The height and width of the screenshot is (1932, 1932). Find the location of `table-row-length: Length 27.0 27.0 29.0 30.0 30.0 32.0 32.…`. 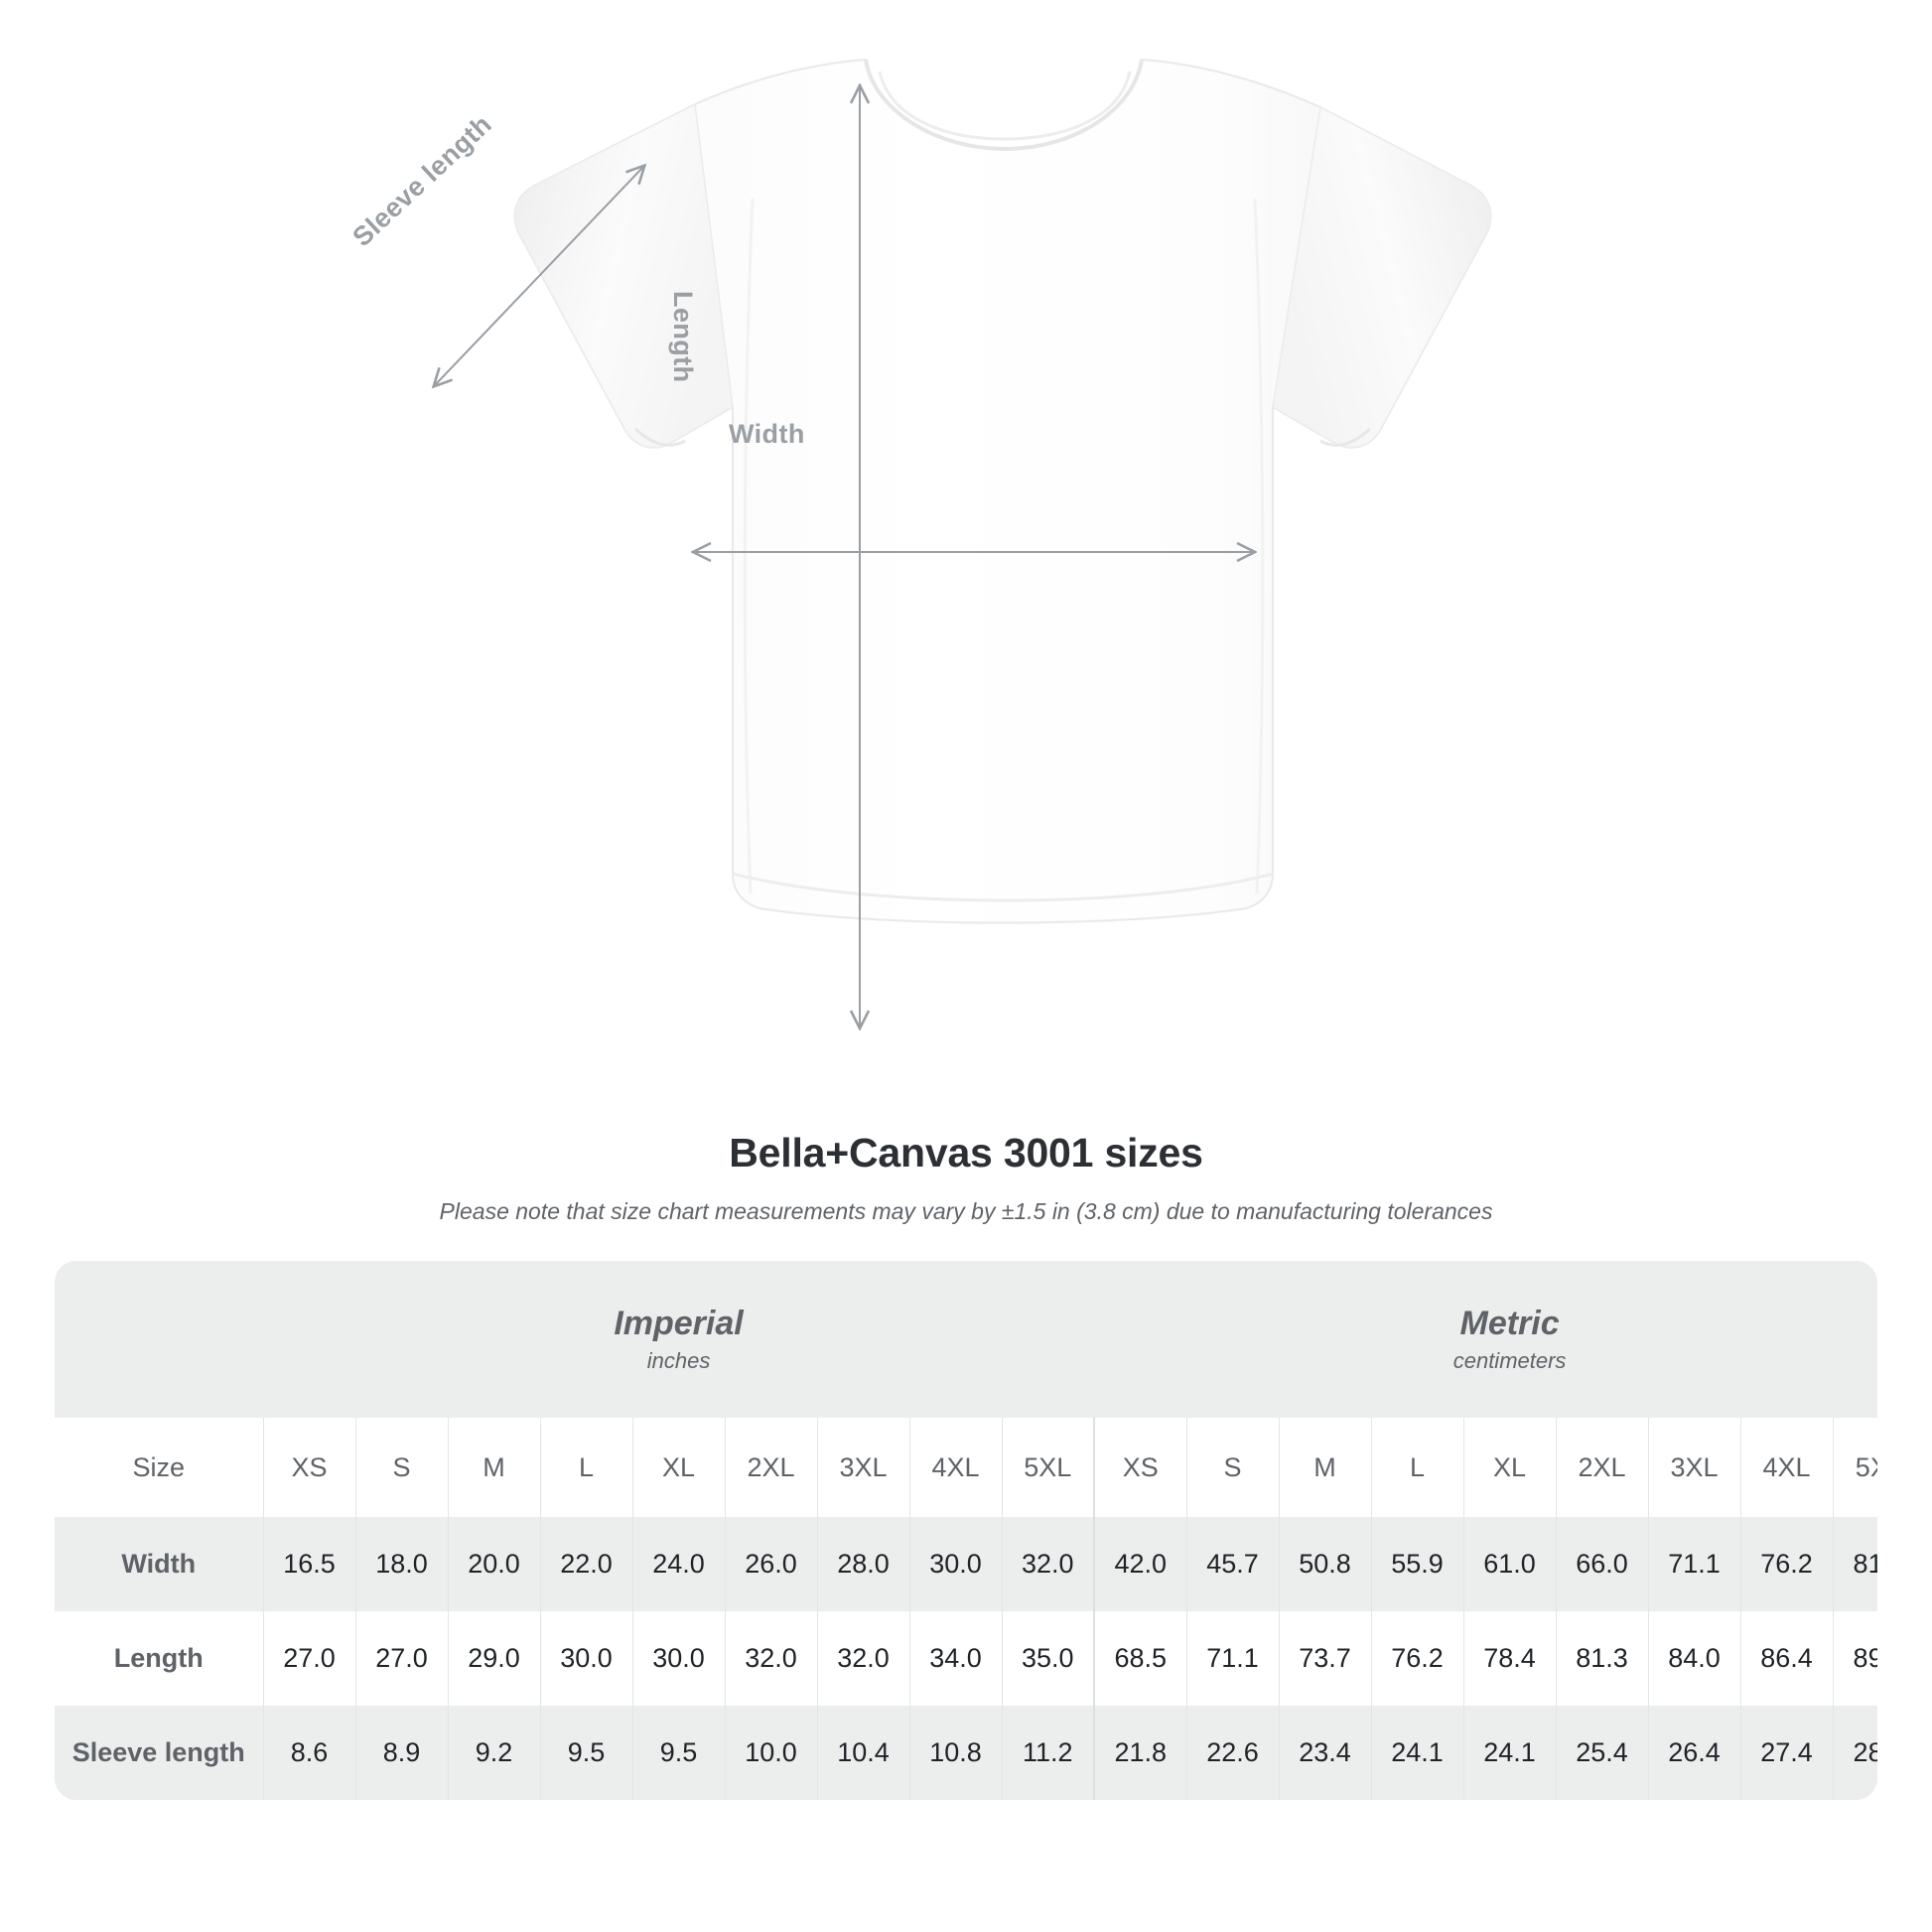

table-row-length: Length 27.0 27.0 29.0 30.0 30.0 32.0 32.… is located at coordinates (966, 1658).